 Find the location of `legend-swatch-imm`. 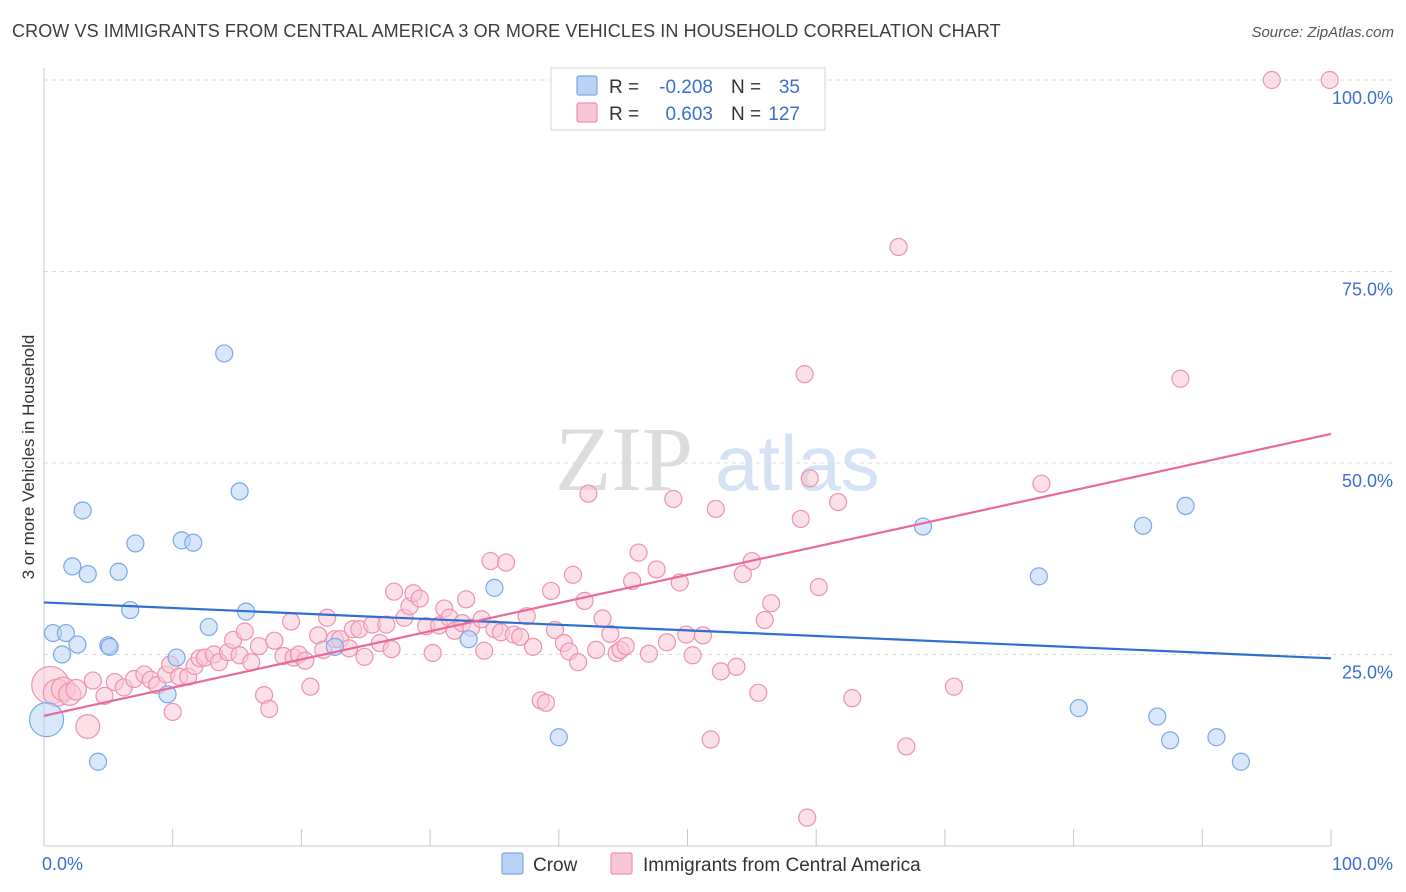

legend-swatch-imm is located at coordinates (621, 863).